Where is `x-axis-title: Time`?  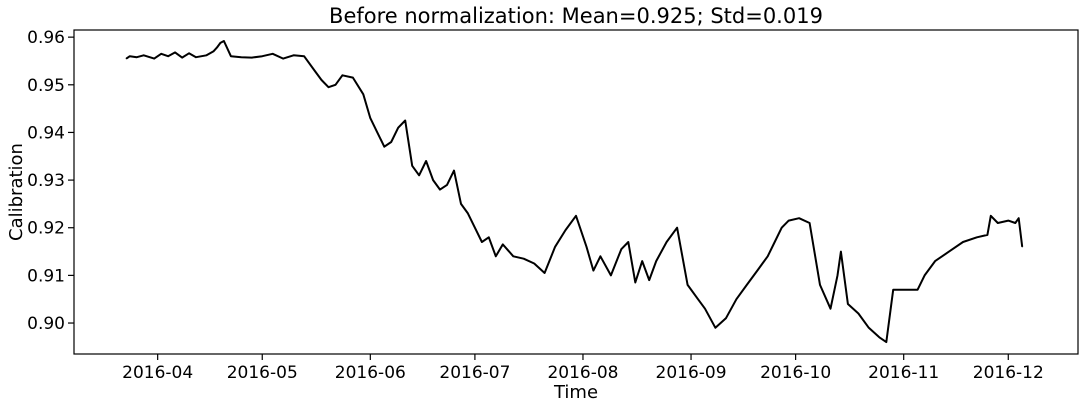 x-axis-title: Time is located at coordinates (575, 392).